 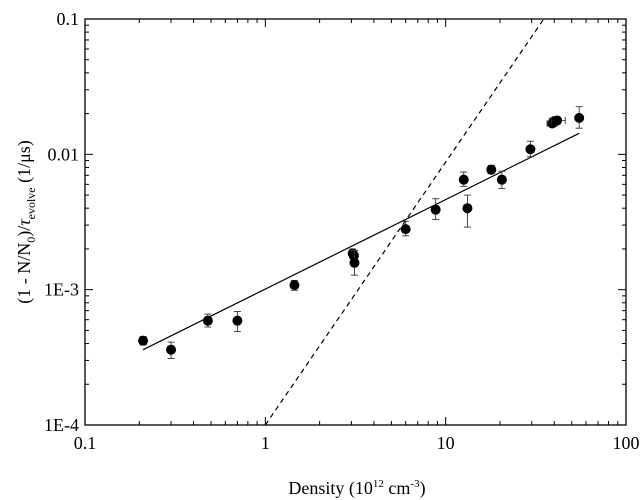 I want to click on x-tick-label: 100, so click(x=626, y=443).